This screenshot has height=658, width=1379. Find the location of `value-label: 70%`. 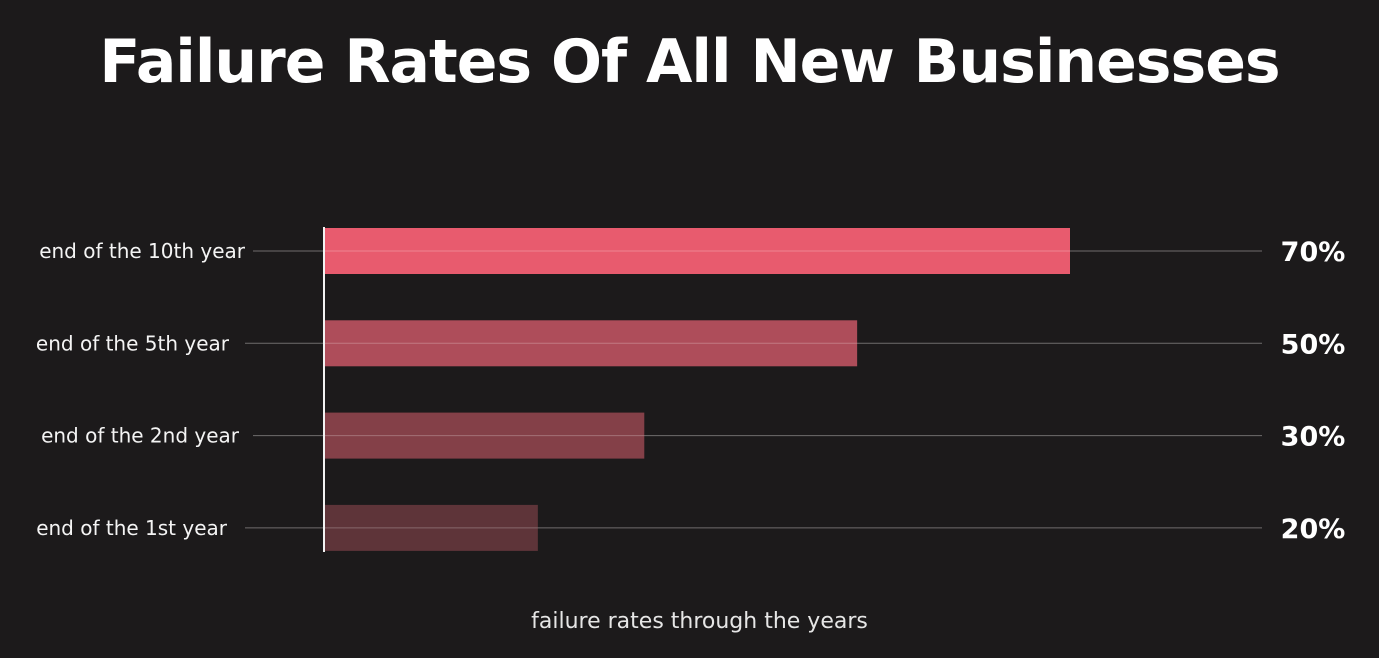

value-label: 70% is located at coordinates (1313, 252).